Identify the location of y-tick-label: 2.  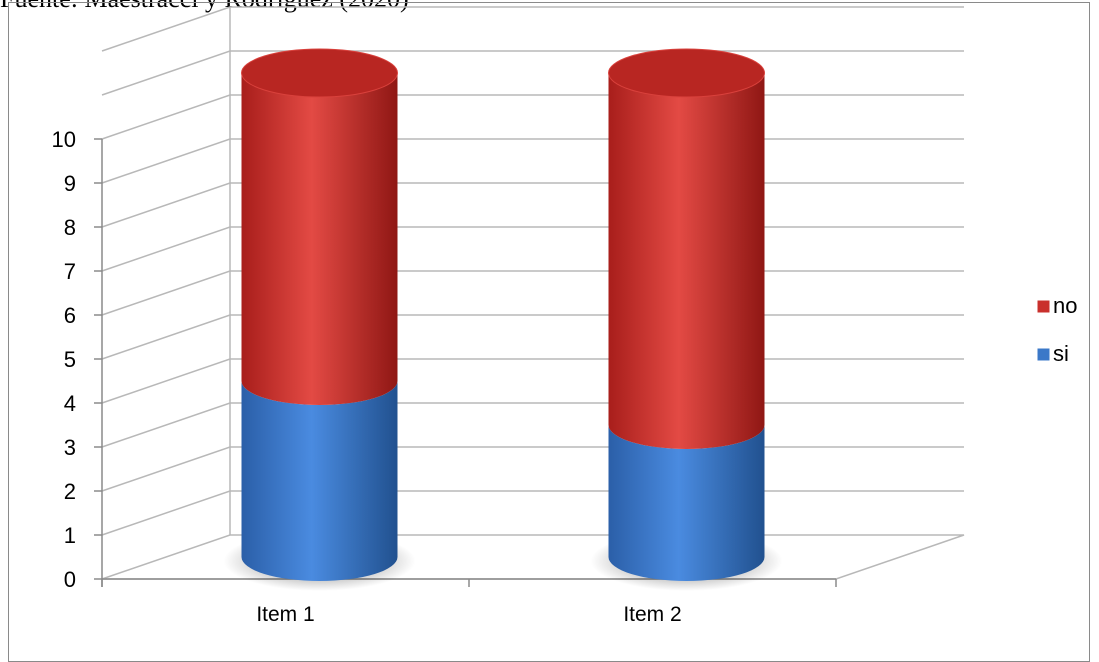
(70, 491).